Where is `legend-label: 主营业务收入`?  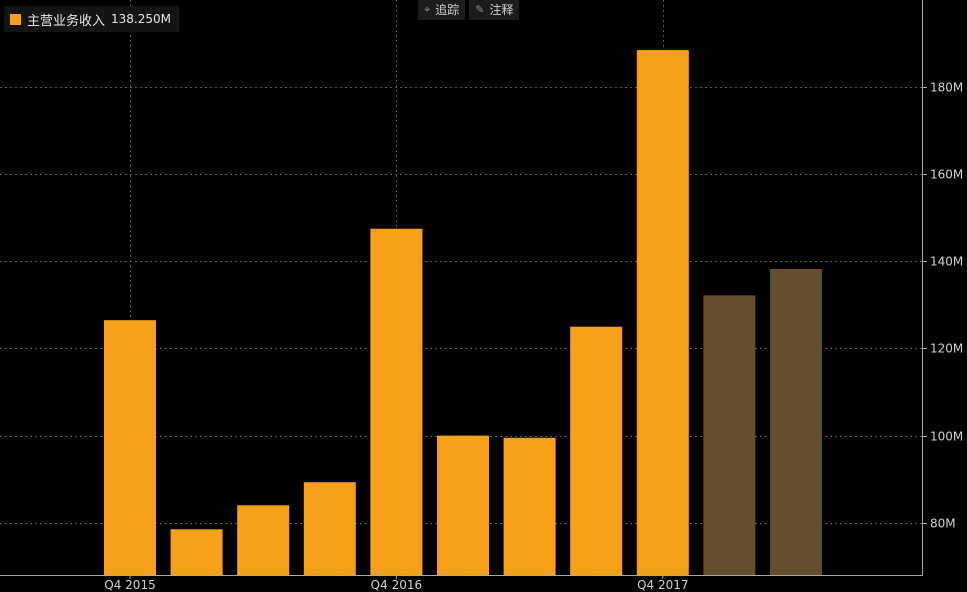 legend-label: 主营业务收入 is located at coordinates (66, 21).